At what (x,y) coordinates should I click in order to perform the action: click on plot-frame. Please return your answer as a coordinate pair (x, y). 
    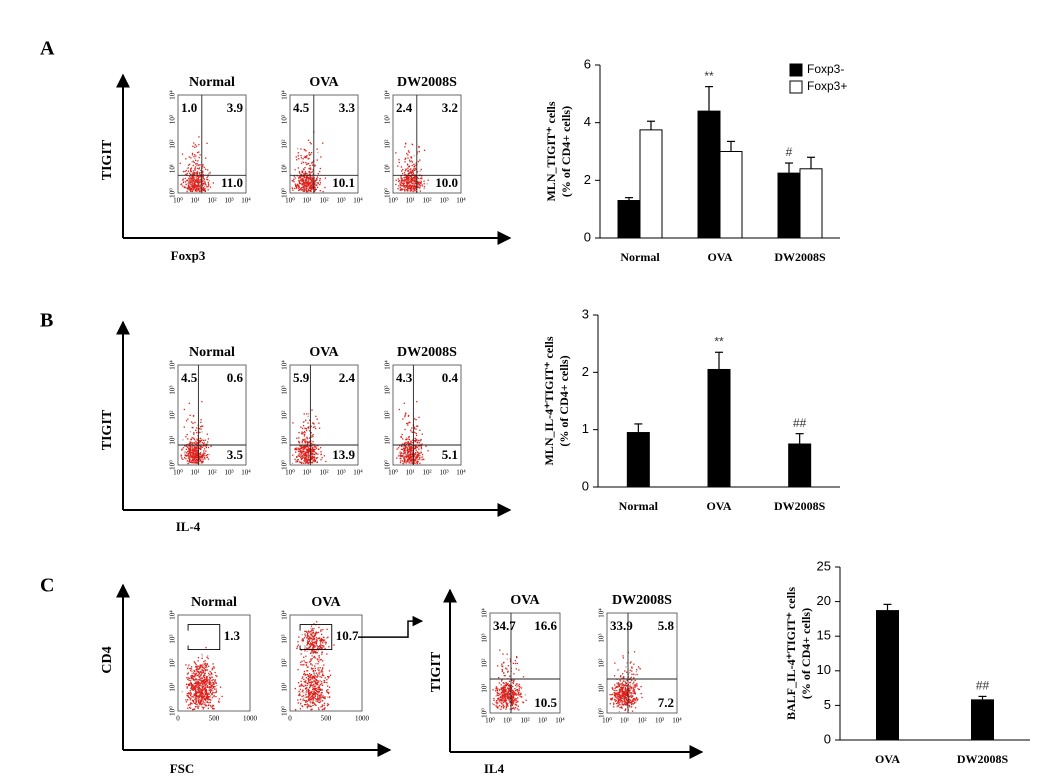
    Looking at the image, I should click on (427, 415).